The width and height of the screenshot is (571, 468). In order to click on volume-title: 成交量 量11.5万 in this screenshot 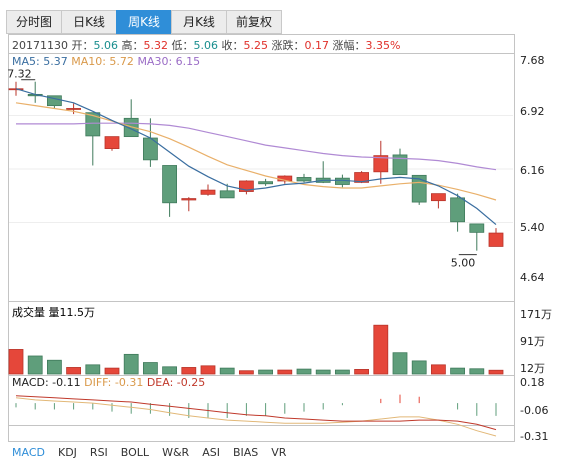, I will do `click(53, 312)`.